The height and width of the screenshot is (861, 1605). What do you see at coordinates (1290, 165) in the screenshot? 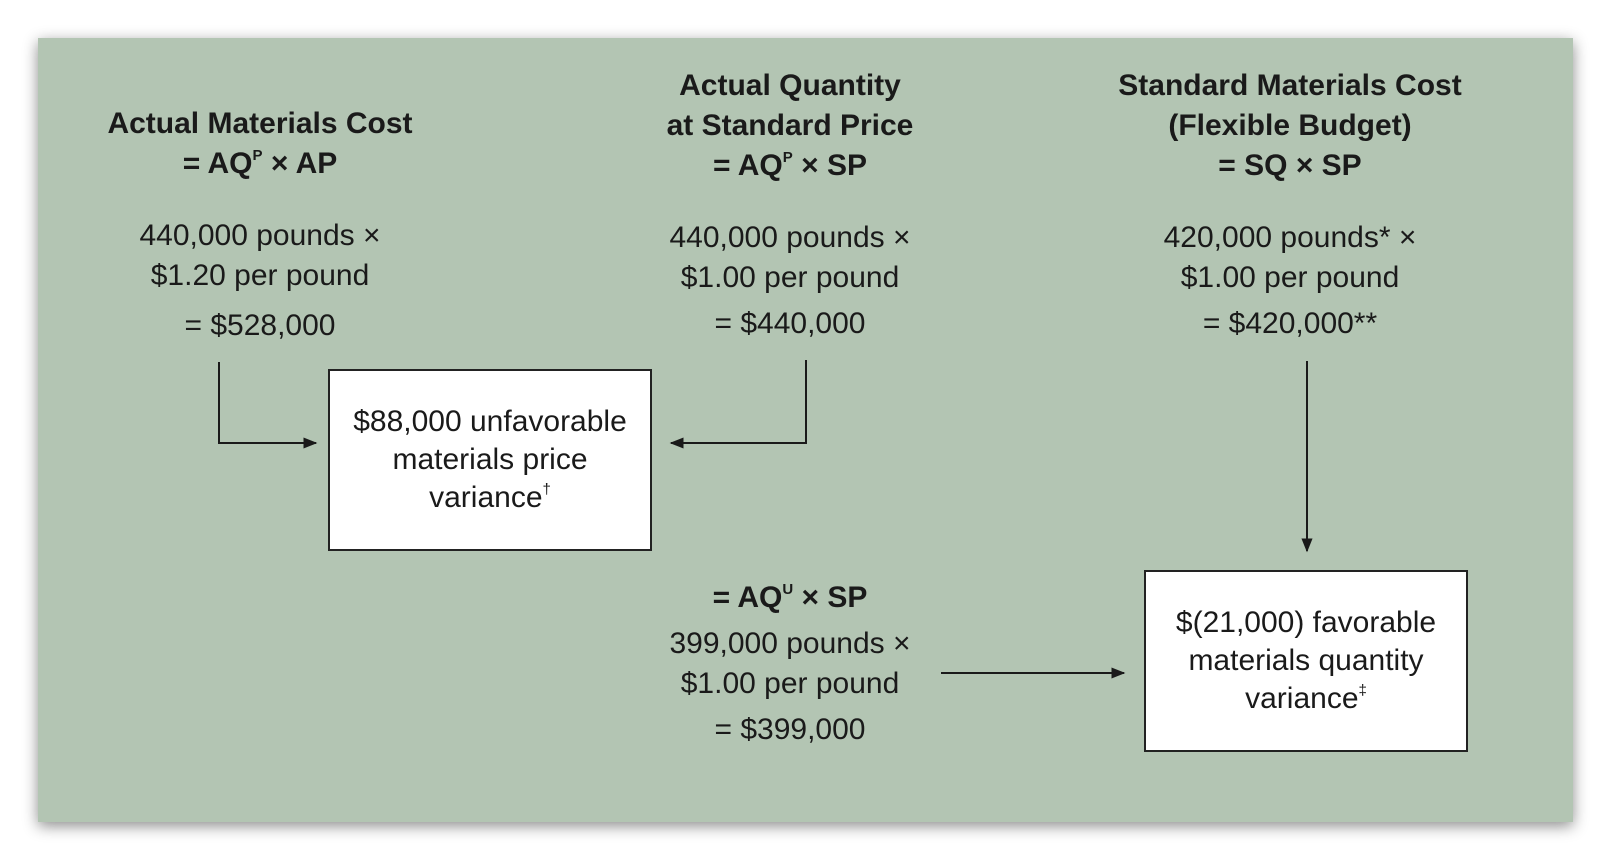
I see `column-formula: = SQ × SP` at bounding box center [1290, 165].